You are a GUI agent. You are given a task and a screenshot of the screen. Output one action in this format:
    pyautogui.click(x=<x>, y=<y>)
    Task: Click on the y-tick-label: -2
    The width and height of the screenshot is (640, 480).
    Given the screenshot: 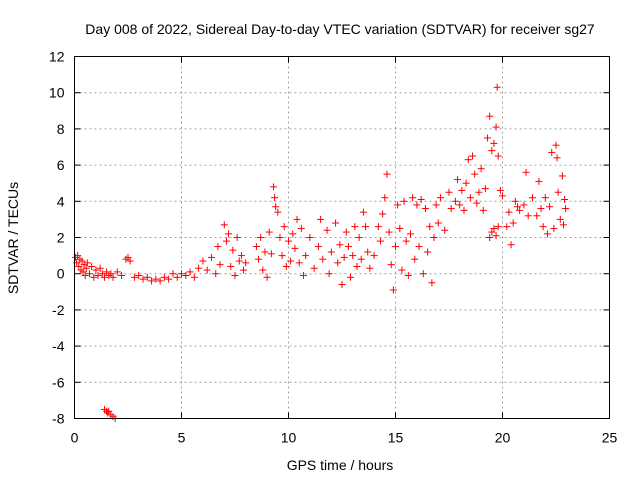 What is the action you would take?
    pyautogui.click(x=58, y=310)
    